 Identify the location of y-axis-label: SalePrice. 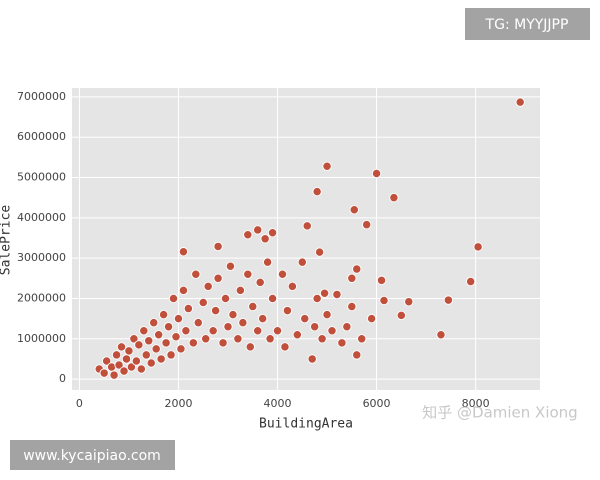
(7, 240).